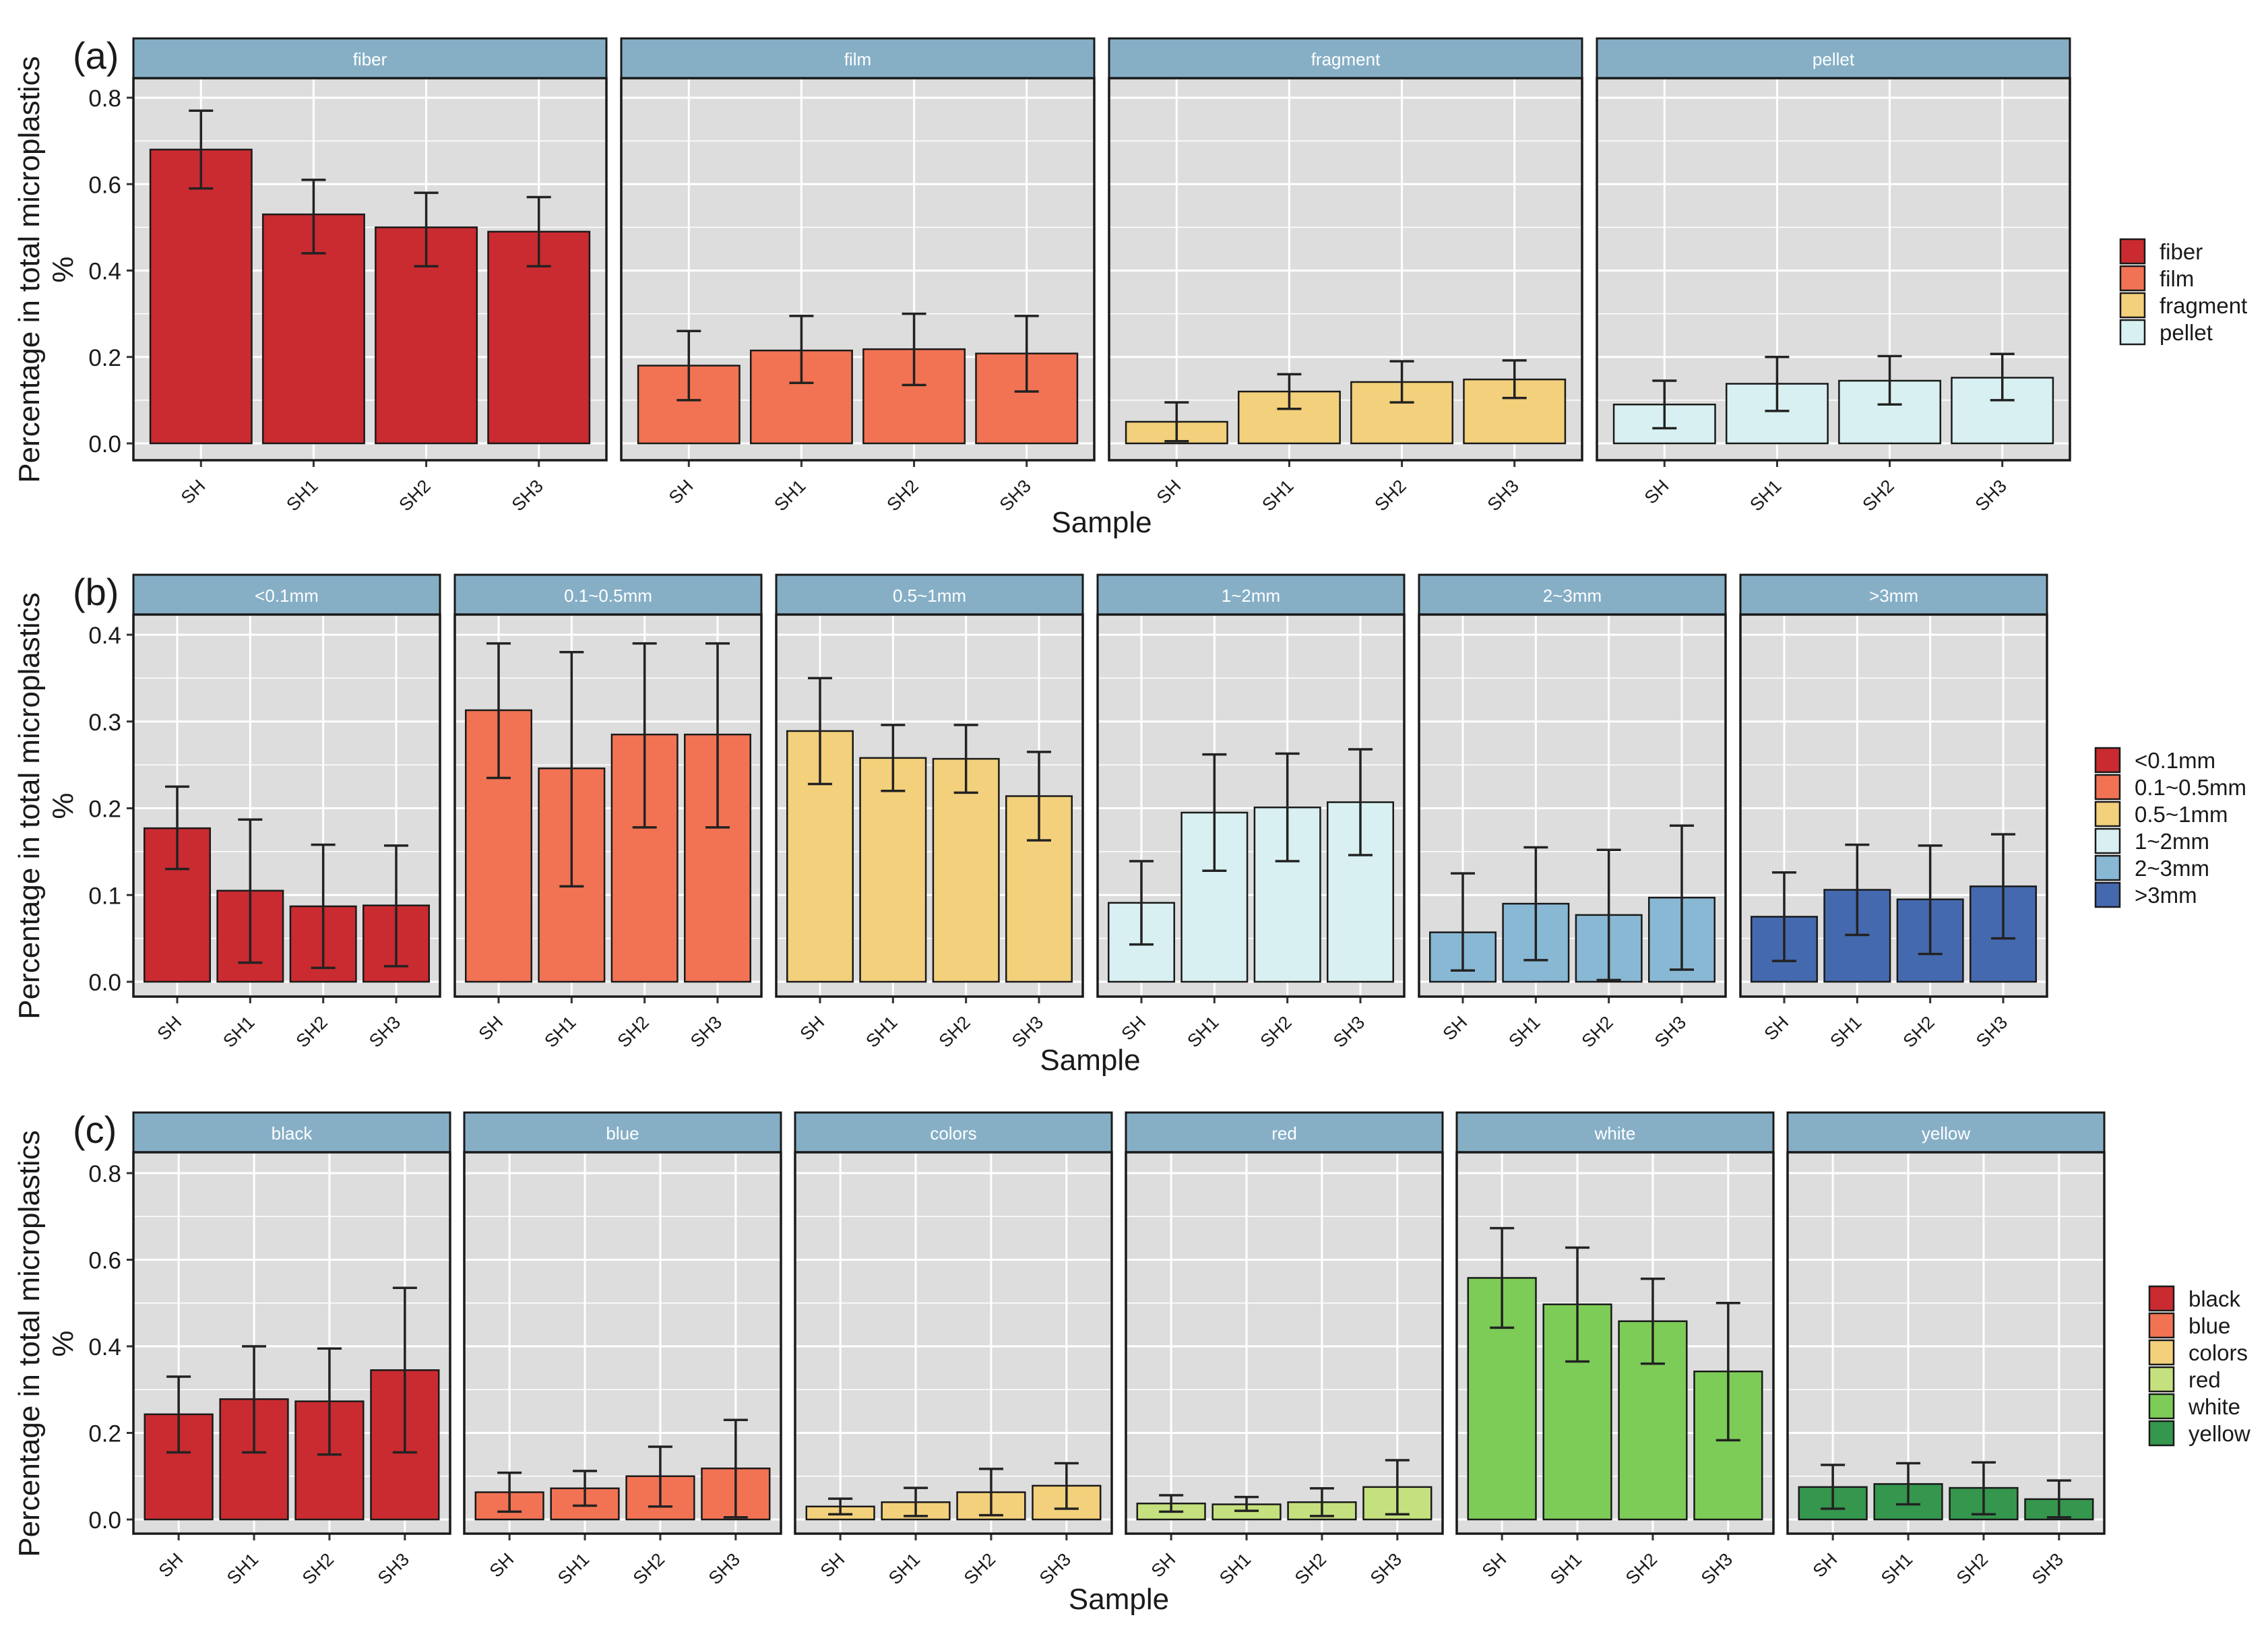 The height and width of the screenshot is (1630, 2268). Describe the element at coordinates (2214, 1406) in the screenshot. I see `legend-label: white` at that location.